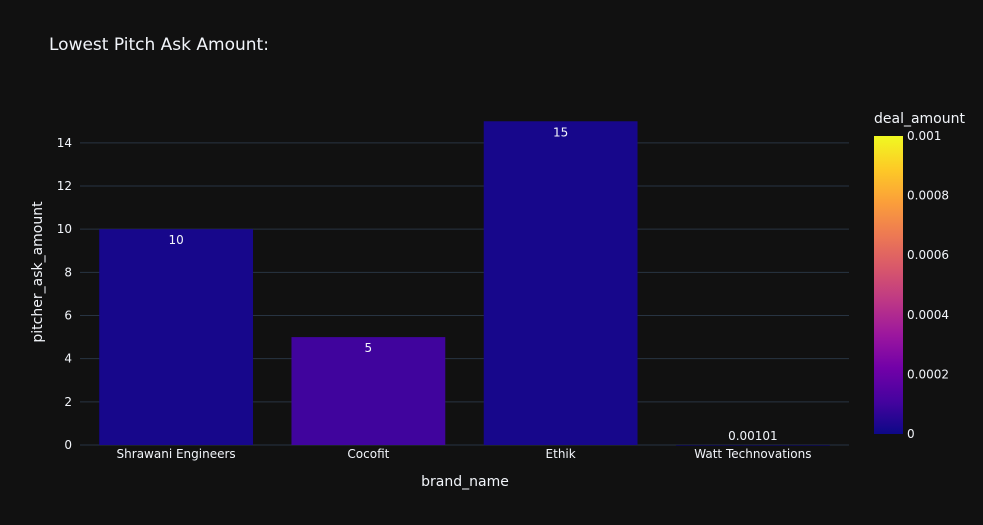 Image resolution: width=983 pixels, height=525 pixels. I want to click on colorbar-tick-label: 0, so click(911, 434).